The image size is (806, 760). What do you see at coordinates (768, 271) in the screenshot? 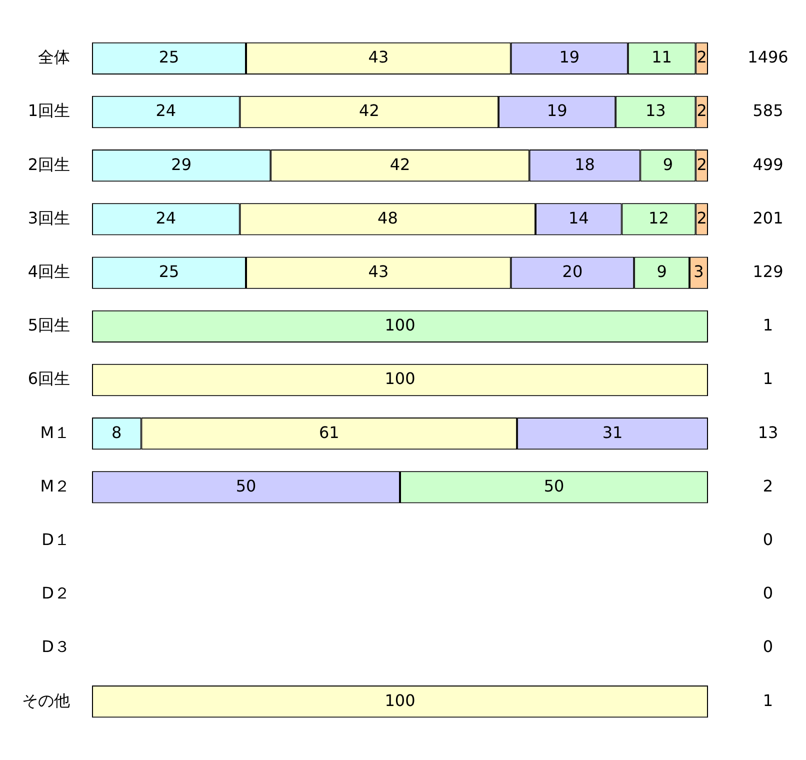
I see `text: 129` at bounding box center [768, 271].